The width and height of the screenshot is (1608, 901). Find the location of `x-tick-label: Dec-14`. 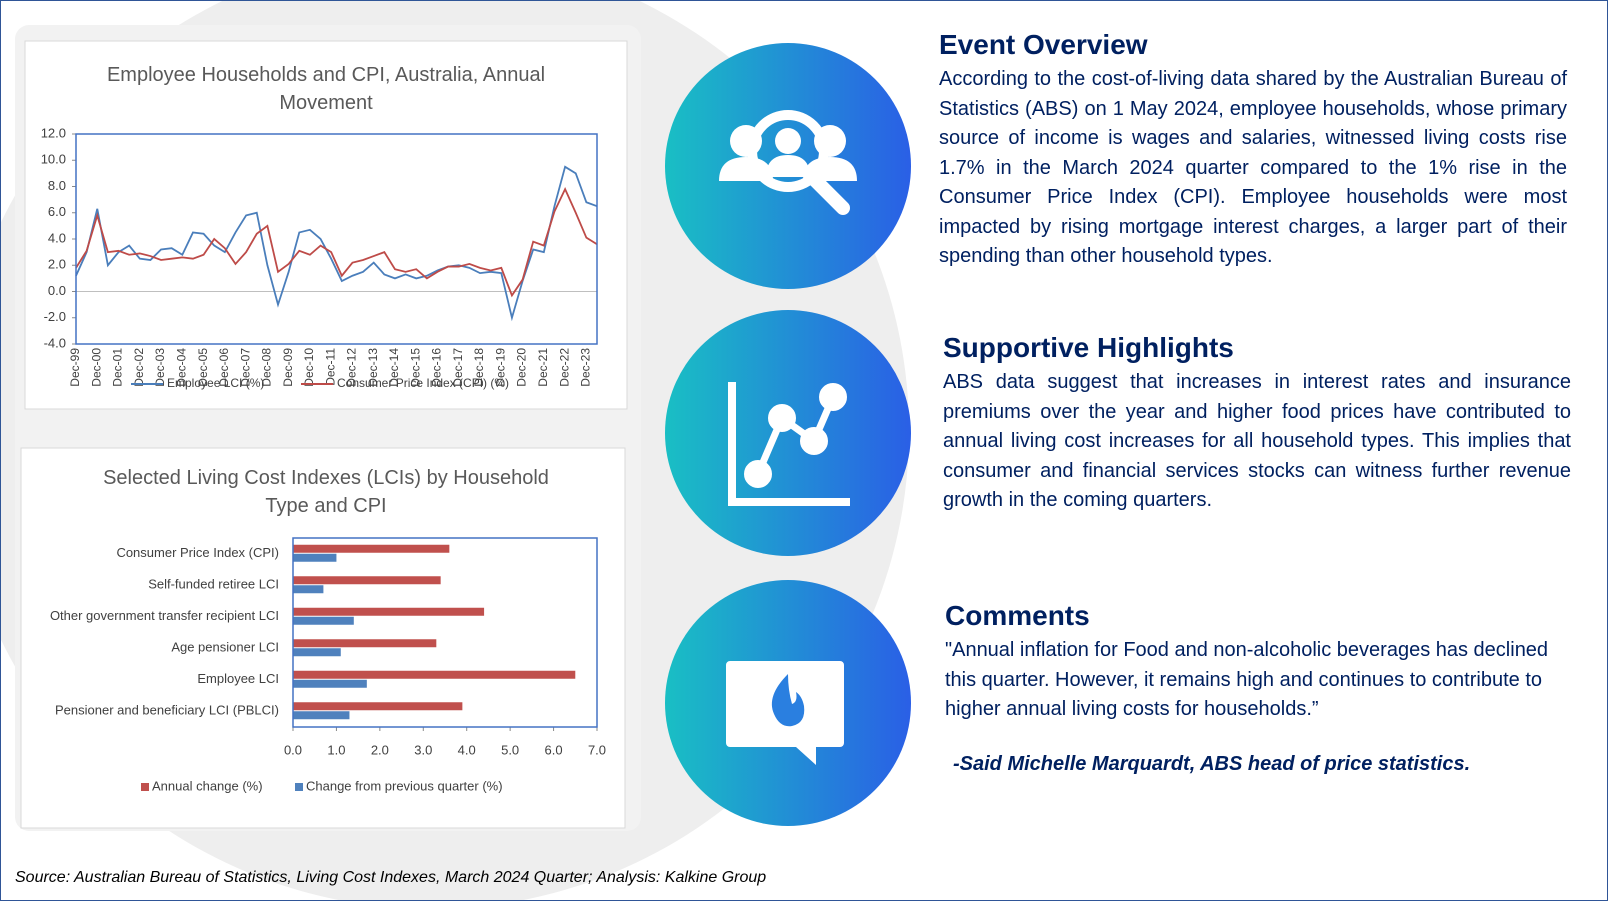

x-tick-label: Dec-14 is located at coordinates (394, 367).